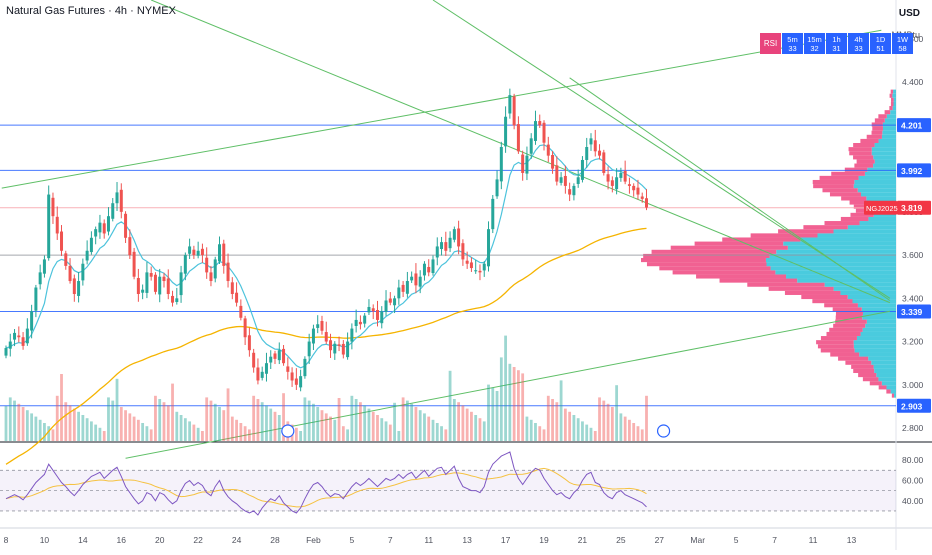 This screenshot has width=932, height=555. I want to click on legend-tf-15m: 15m 32, so click(814, 43).